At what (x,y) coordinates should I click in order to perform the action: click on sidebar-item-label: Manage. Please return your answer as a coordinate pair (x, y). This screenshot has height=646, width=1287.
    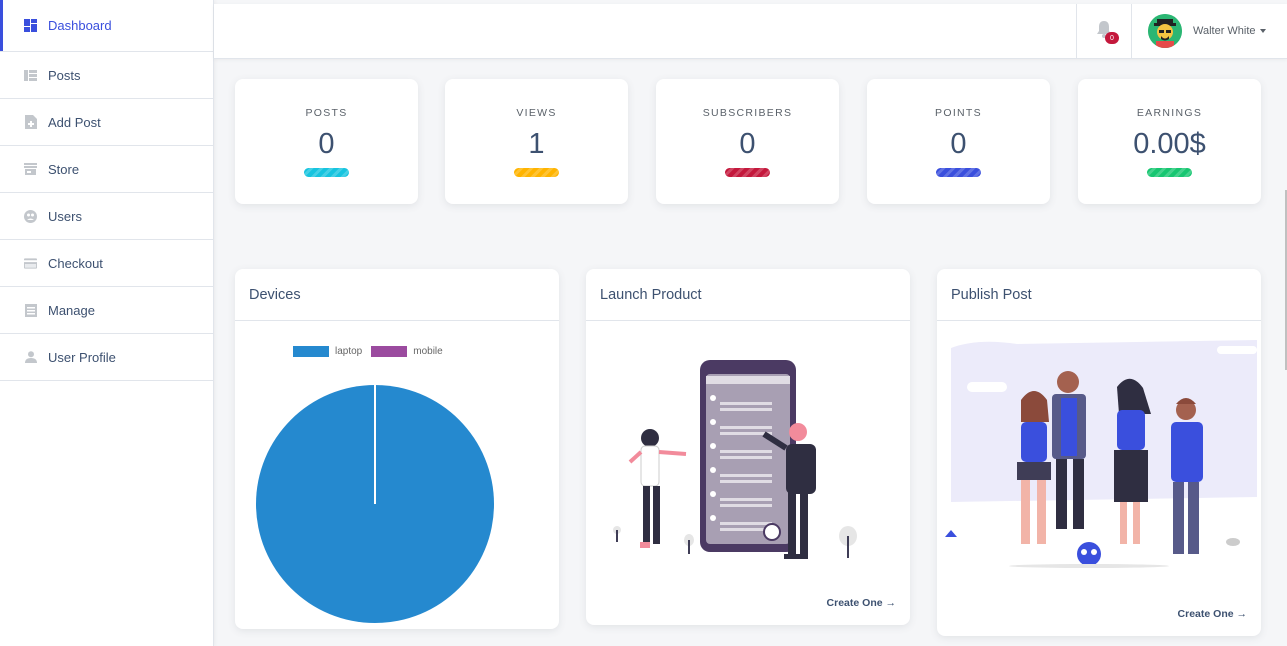
    Looking at the image, I should click on (71, 310).